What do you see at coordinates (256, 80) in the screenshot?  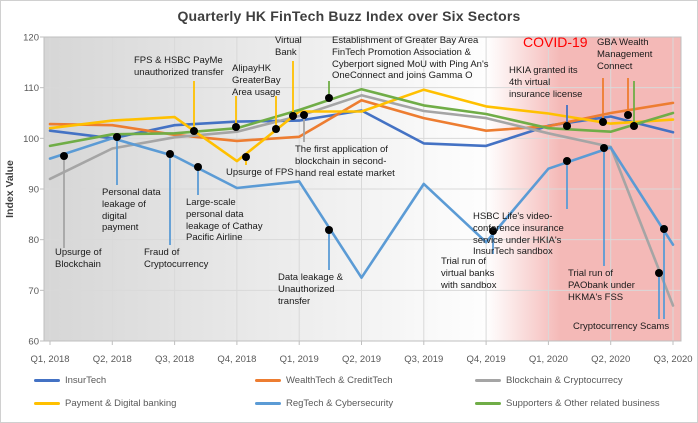 I see `annotation-alipay-gba: AlipayHK GreaterBay Area usage` at bounding box center [256, 80].